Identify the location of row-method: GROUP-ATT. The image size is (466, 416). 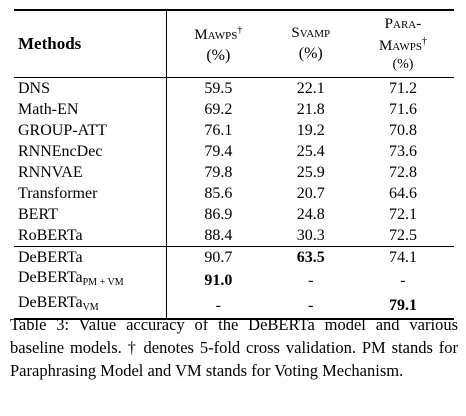
(90, 130).